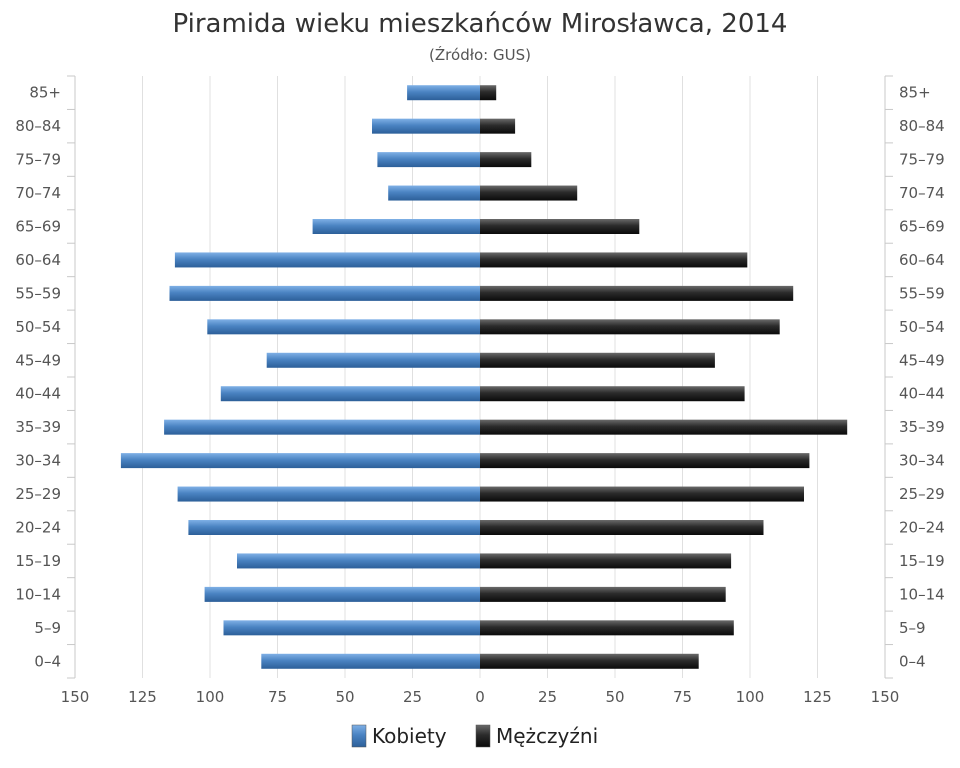 The image size is (960, 768). What do you see at coordinates (45, 93) in the screenshot?
I see `category-label-left: 85+` at bounding box center [45, 93].